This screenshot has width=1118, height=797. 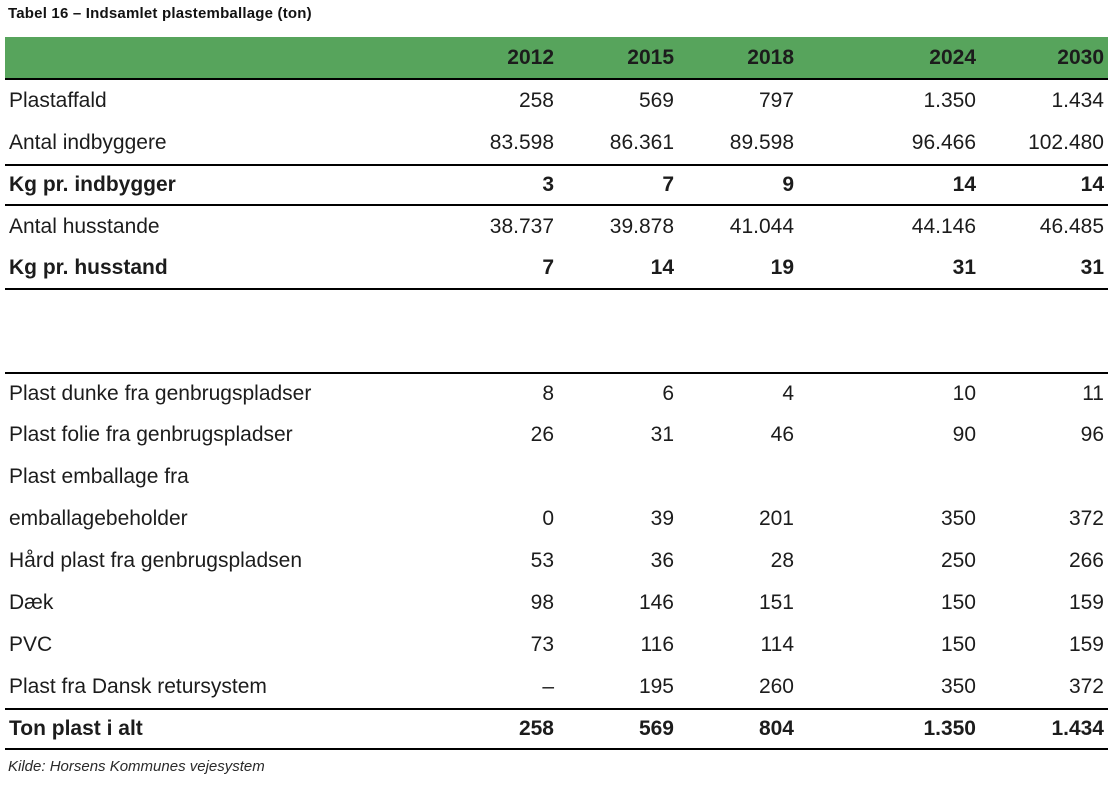 What do you see at coordinates (761, 142) in the screenshot?
I see `value-cell: 89.598` at bounding box center [761, 142].